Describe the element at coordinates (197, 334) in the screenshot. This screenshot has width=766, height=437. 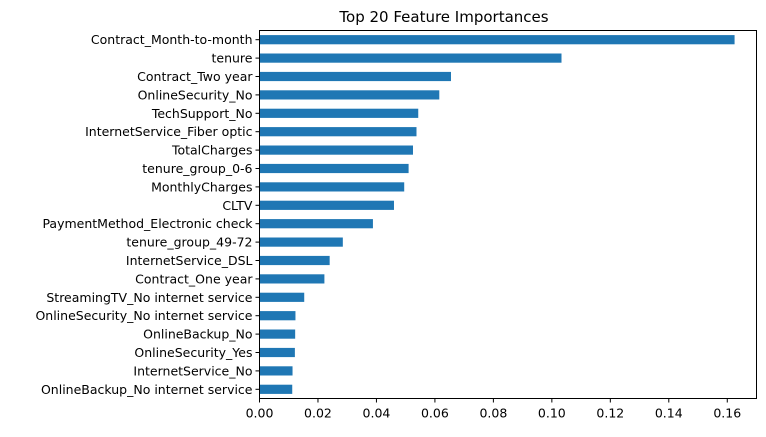
I see `y-tick-label: OnlineBackup_No` at that location.